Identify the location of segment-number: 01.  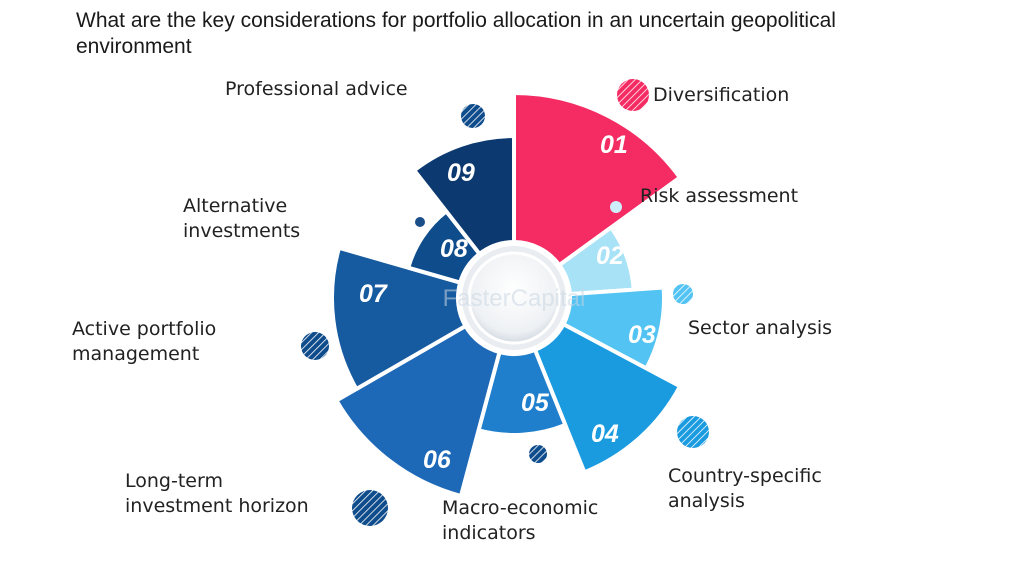
(614, 145).